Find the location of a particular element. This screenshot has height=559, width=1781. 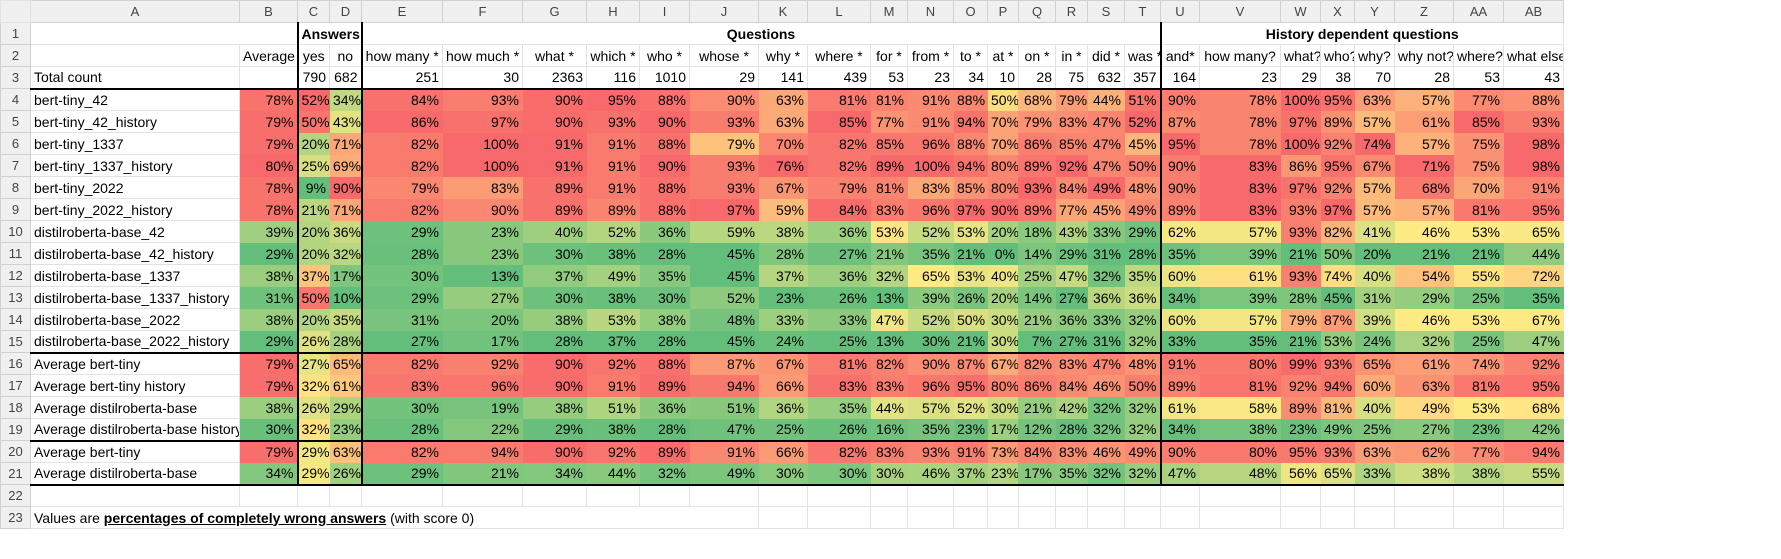

row-header: 11 is located at coordinates (15, 253).